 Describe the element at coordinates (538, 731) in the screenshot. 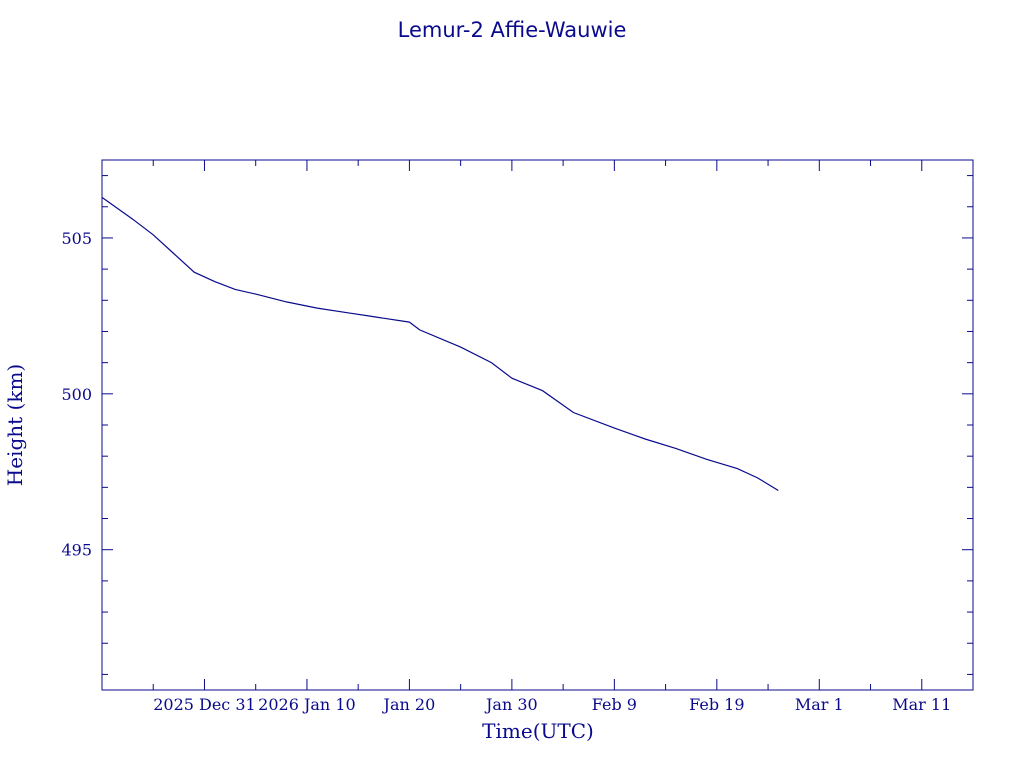

I see `x-axis-label: Time(UTC)` at that location.